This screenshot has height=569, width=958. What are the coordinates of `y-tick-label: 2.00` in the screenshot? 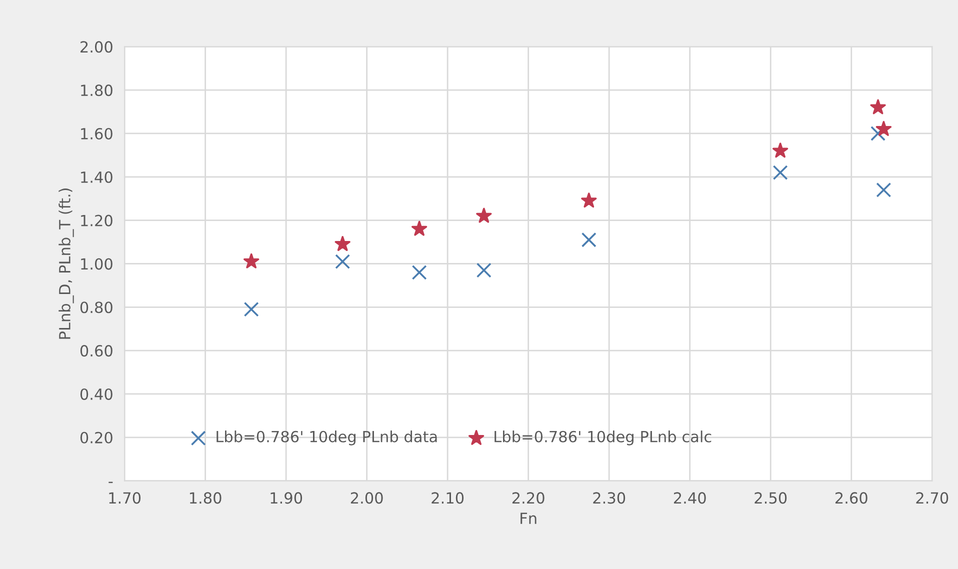 It's located at (96, 47).